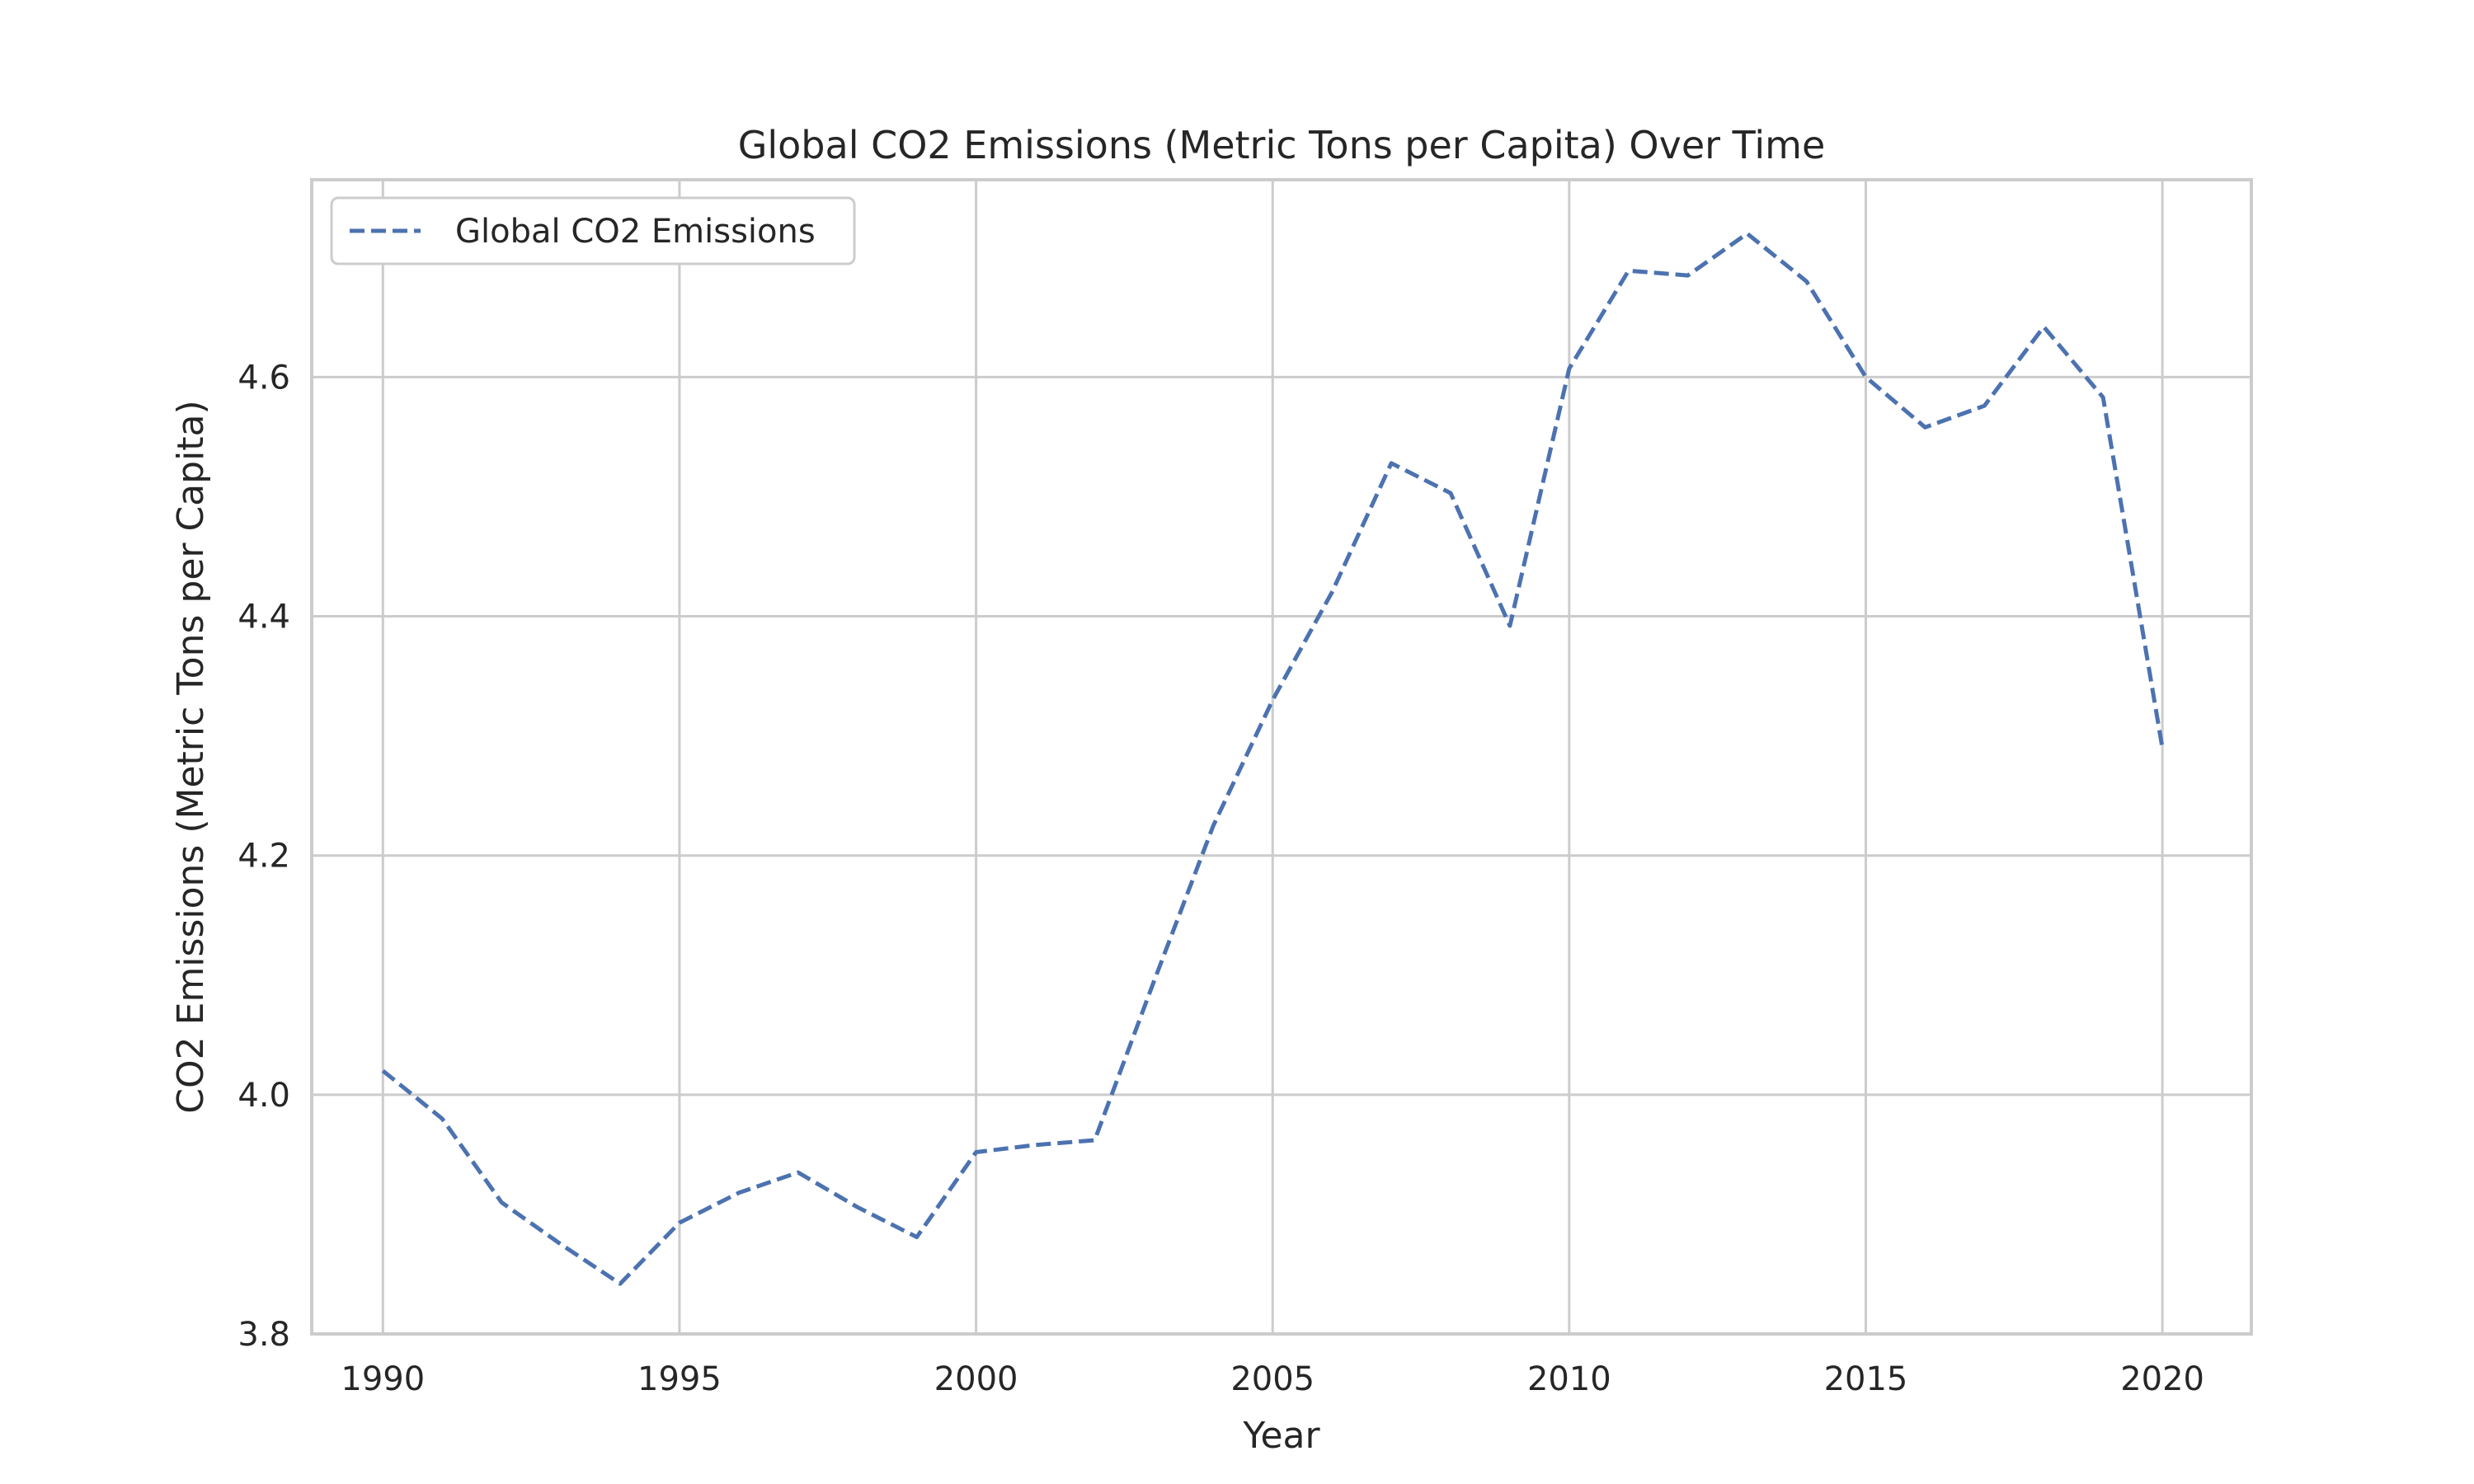  I want to click on x-tick-label: 2020, so click(2162, 1379).